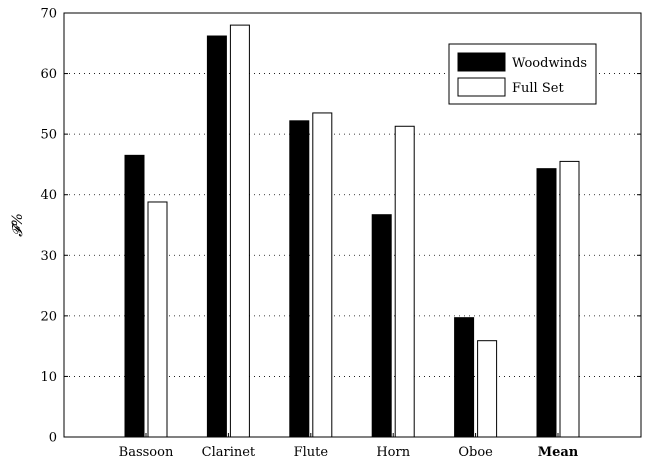 The width and height of the screenshot is (649, 463). What do you see at coordinates (558, 452) in the screenshot?
I see `x-tick-label: Mean` at bounding box center [558, 452].